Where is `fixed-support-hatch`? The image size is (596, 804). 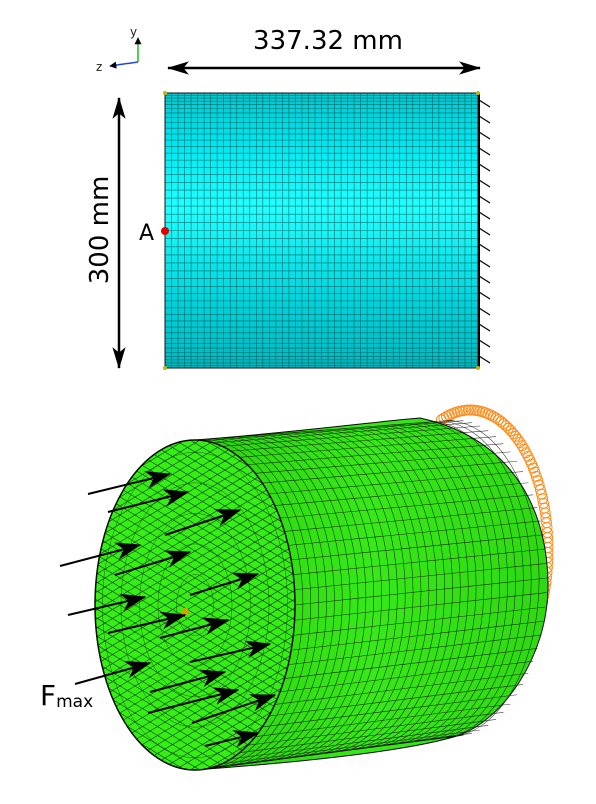
fixed-support-hatch is located at coordinates (484, 231).